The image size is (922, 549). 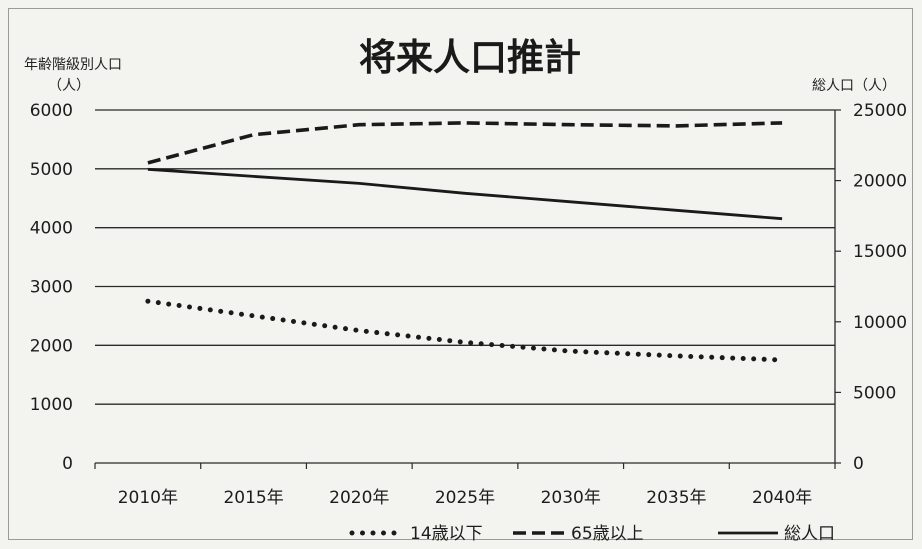 What do you see at coordinates (470, 57) in the screenshot?
I see `chart-title: 将来人口推計` at bounding box center [470, 57].